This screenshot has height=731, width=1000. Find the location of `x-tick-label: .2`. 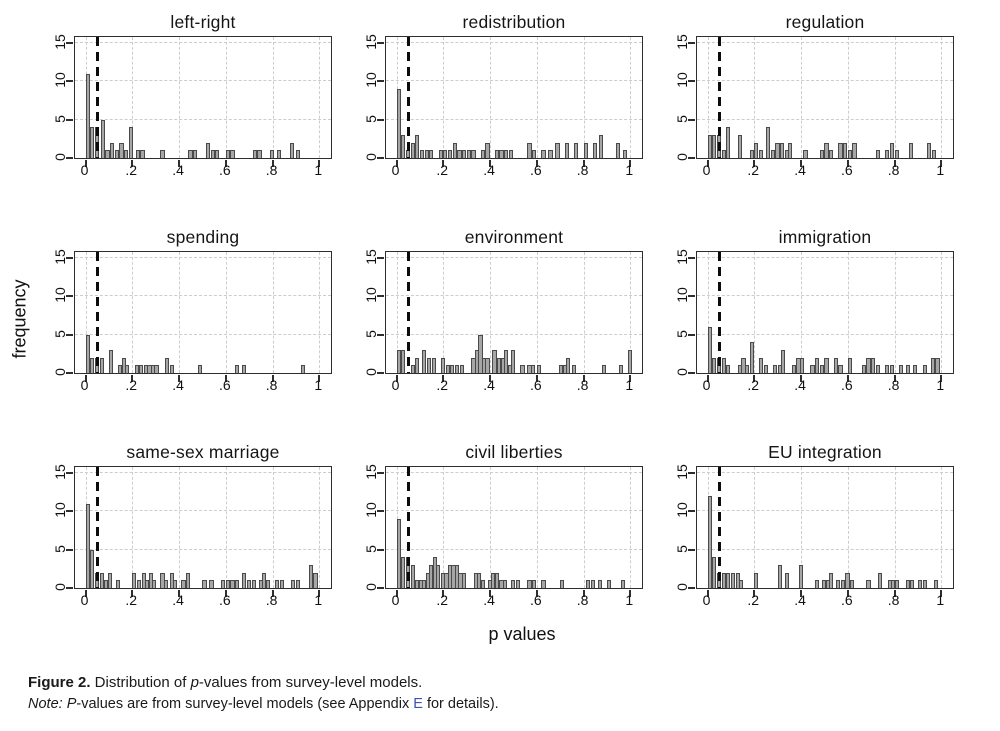

x-tick-label: .2 is located at coordinates (131, 170).